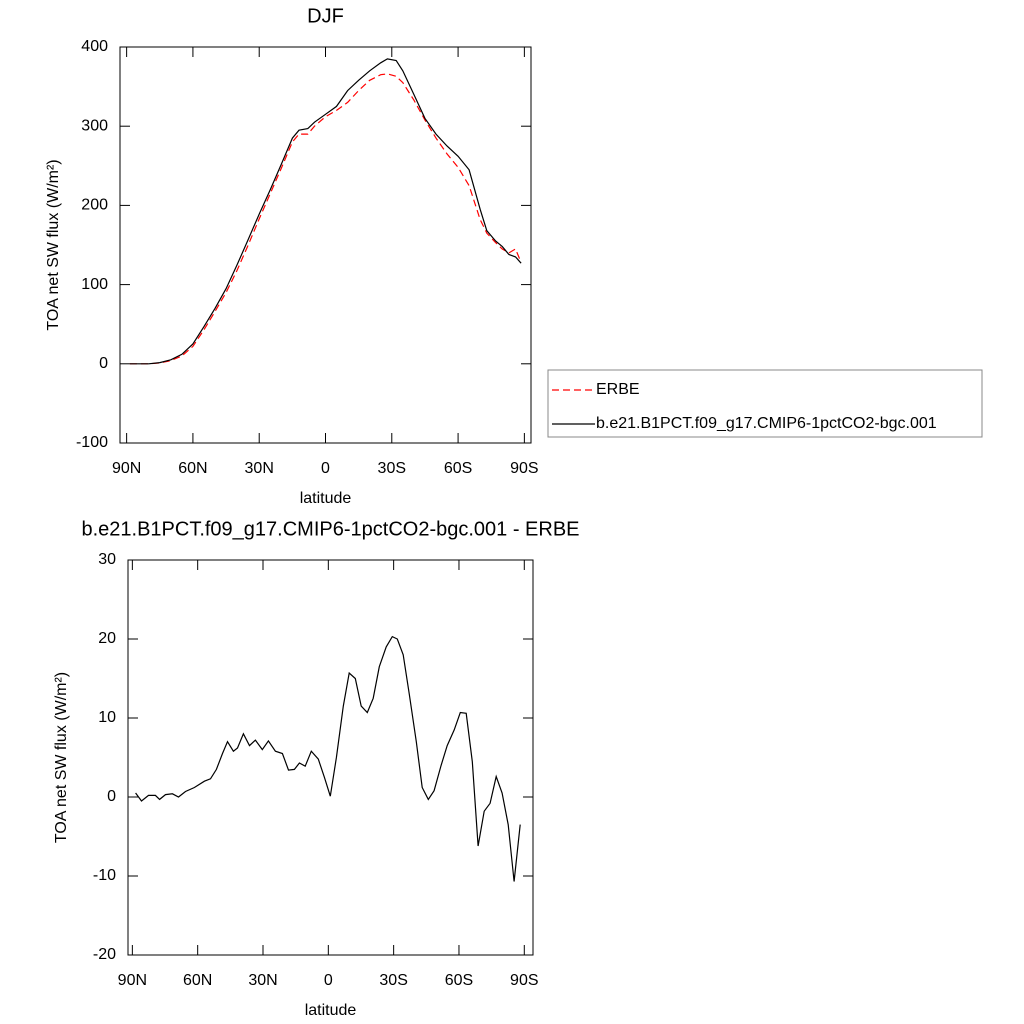  What do you see at coordinates (107, 559) in the screenshot?
I see `y-tick-label: 30` at bounding box center [107, 559].